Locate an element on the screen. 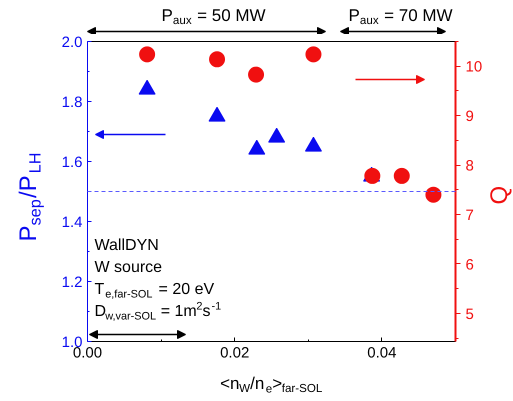 The image size is (513, 401). y2-tick-label: 10 is located at coordinates (474, 67).